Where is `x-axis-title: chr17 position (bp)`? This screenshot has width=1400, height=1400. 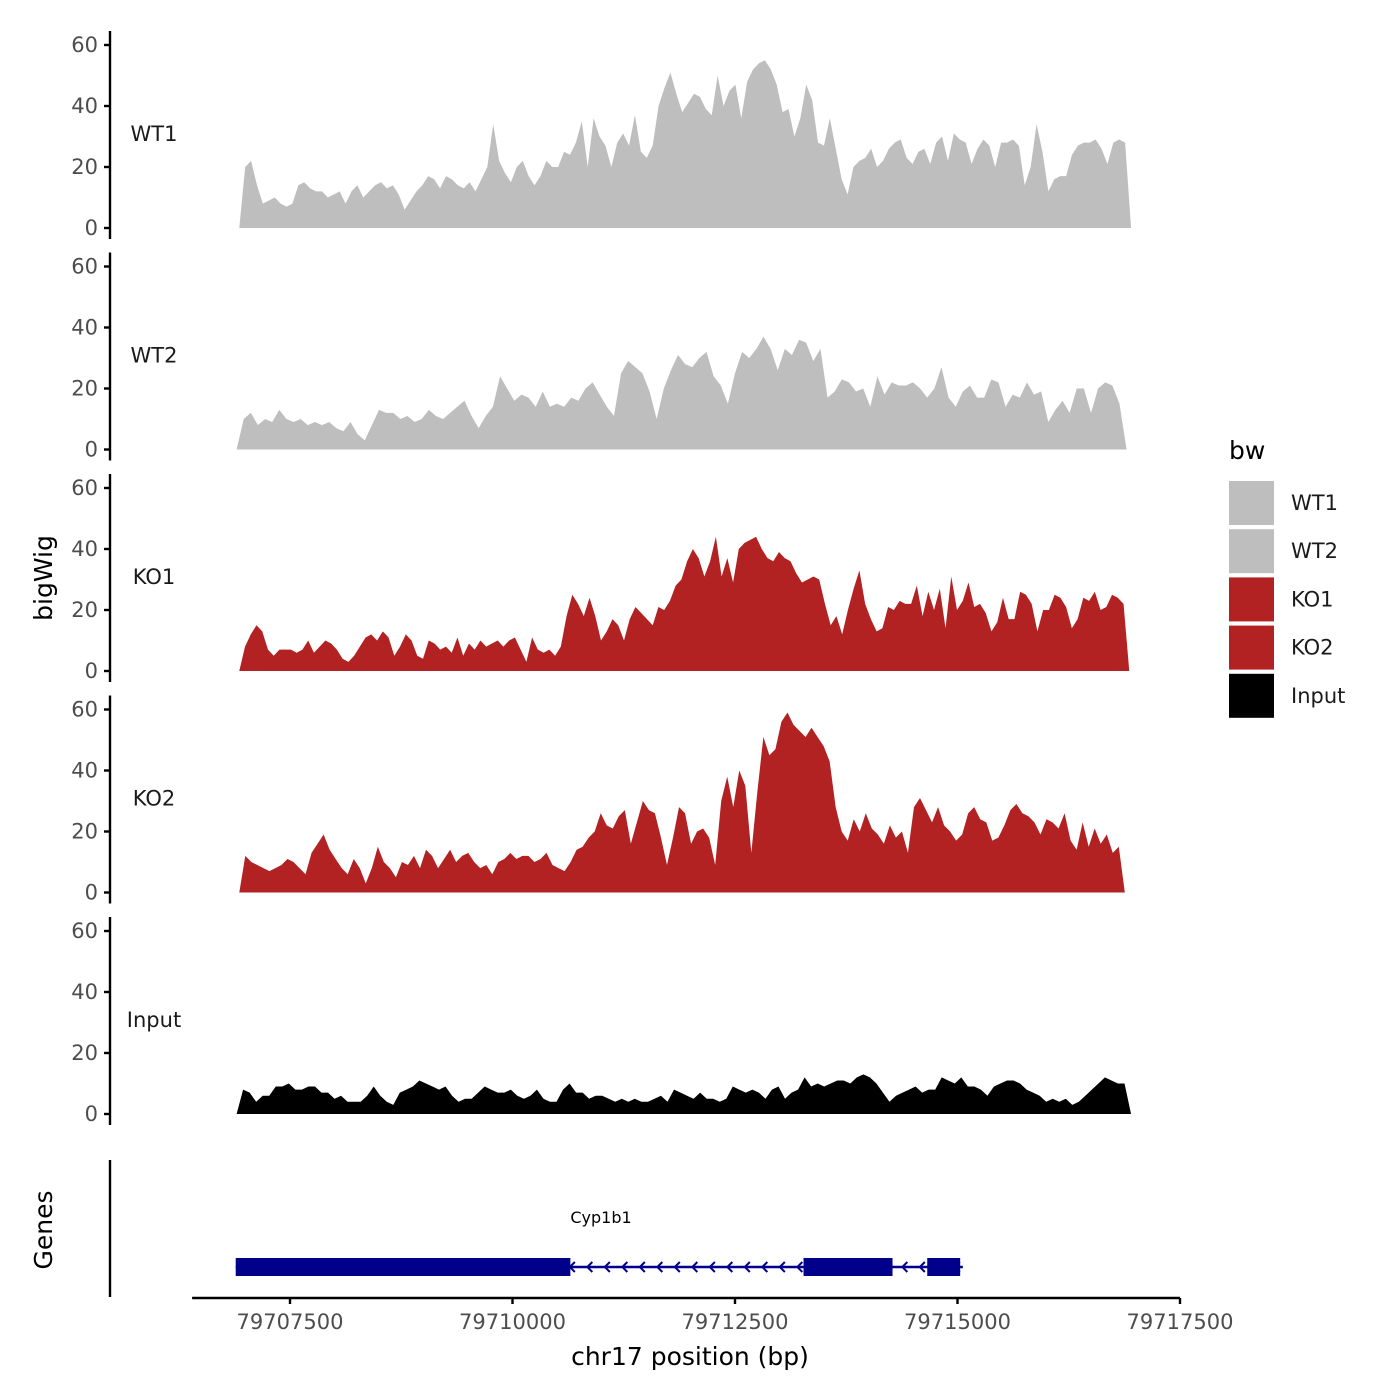 x-axis-title: chr17 position (bp) is located at coordinates (690, 1356).